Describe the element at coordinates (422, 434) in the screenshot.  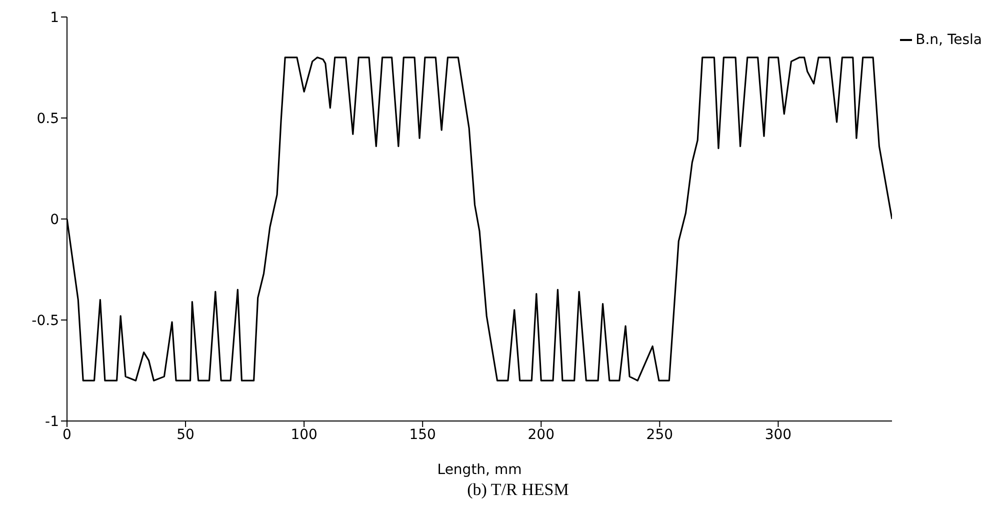
I see `x-tick-label: 150` at that location.